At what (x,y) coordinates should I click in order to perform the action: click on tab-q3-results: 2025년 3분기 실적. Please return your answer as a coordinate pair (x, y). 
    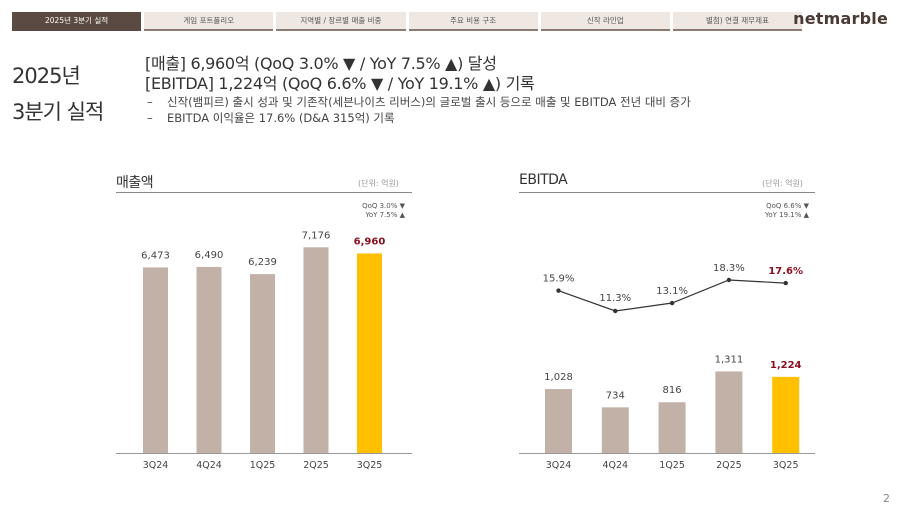
    Looking at the image, I should click on (77, 21).